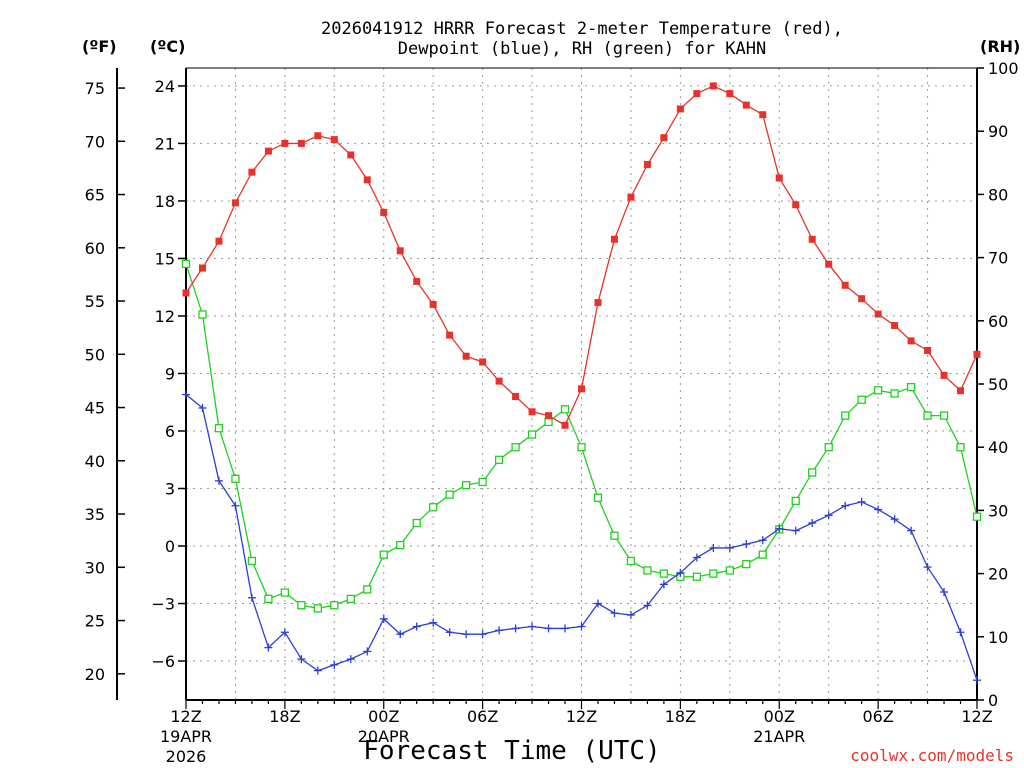  I want to click on celsius-tick-label: 0, so click(170, 546).